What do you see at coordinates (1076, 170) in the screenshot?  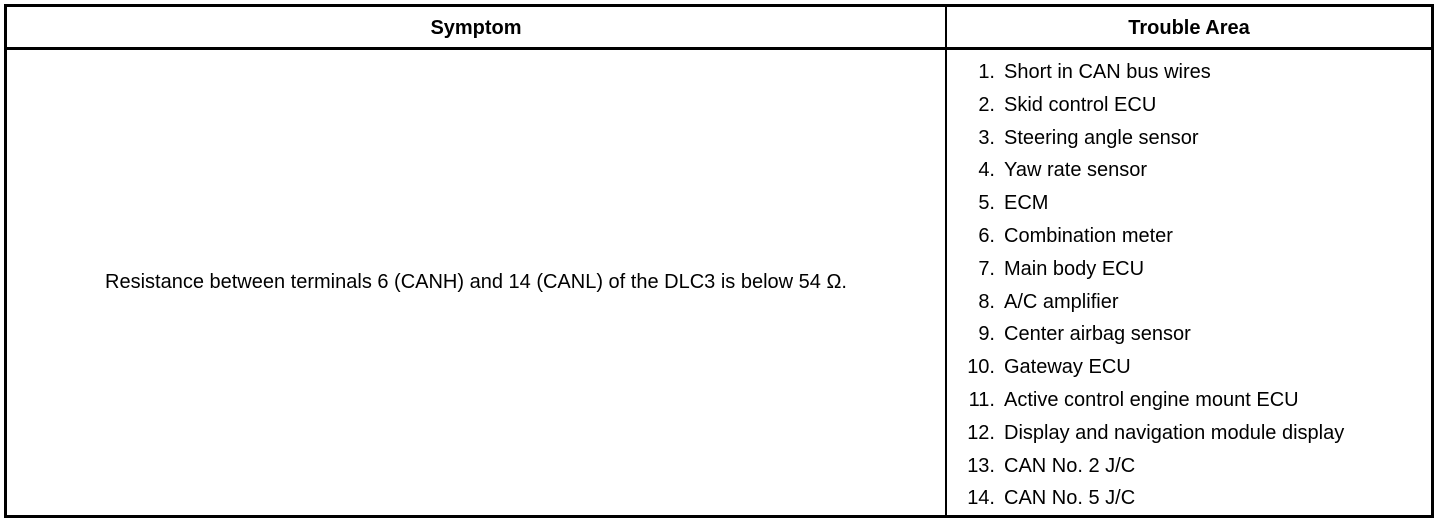 I see `item-label: Yaw rate sensor` at bounding box center [1076, 170].